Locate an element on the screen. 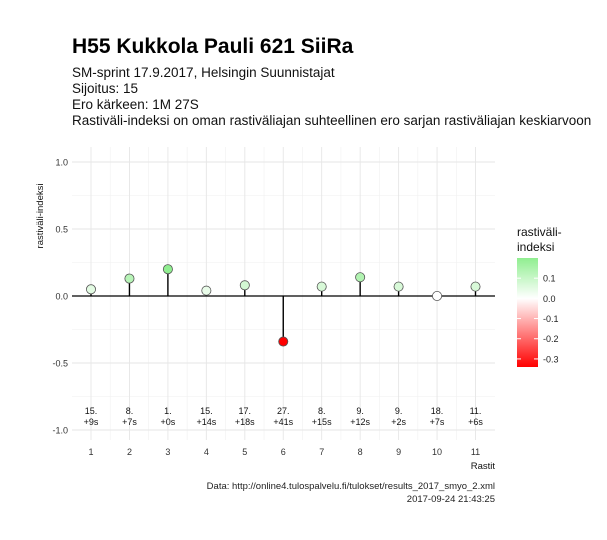 This screenshot has width=607, height=540. point-label-diff: +15s is located at coordinates (322, 422).